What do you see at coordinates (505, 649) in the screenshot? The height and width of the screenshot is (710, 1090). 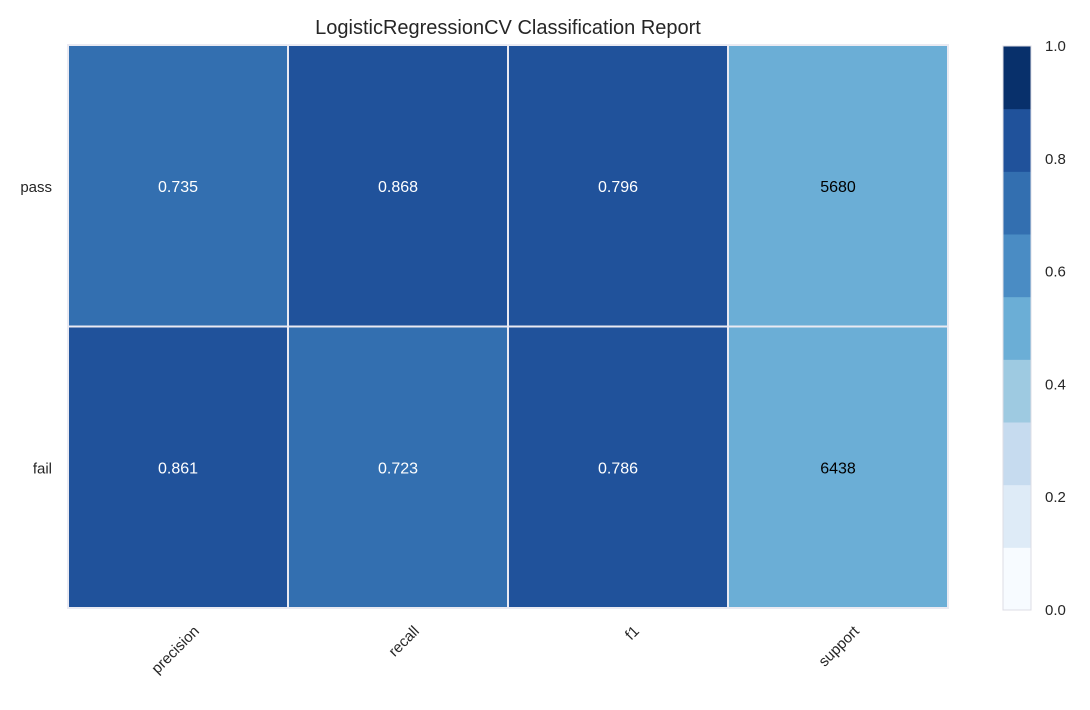 I see `x-tick-labels: precision recall f1 support` at bounding box center [505, 649].